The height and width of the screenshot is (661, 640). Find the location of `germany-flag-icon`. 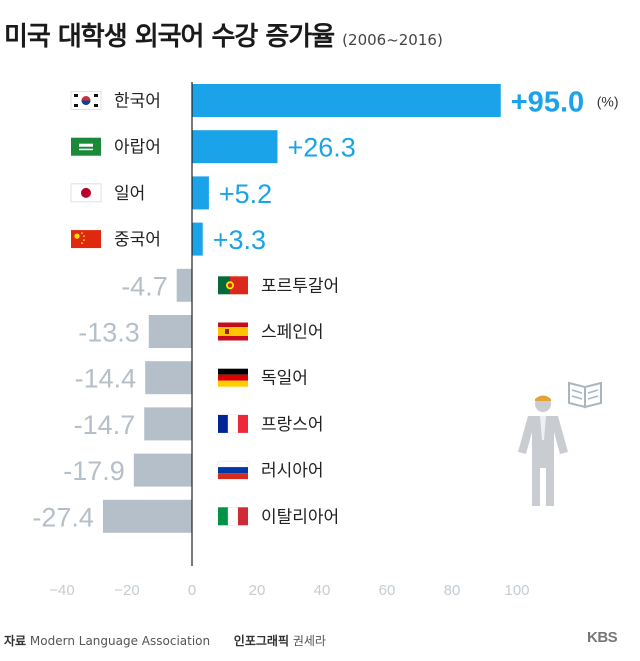

germany-flag-icon is located at coordinates (233, 377).